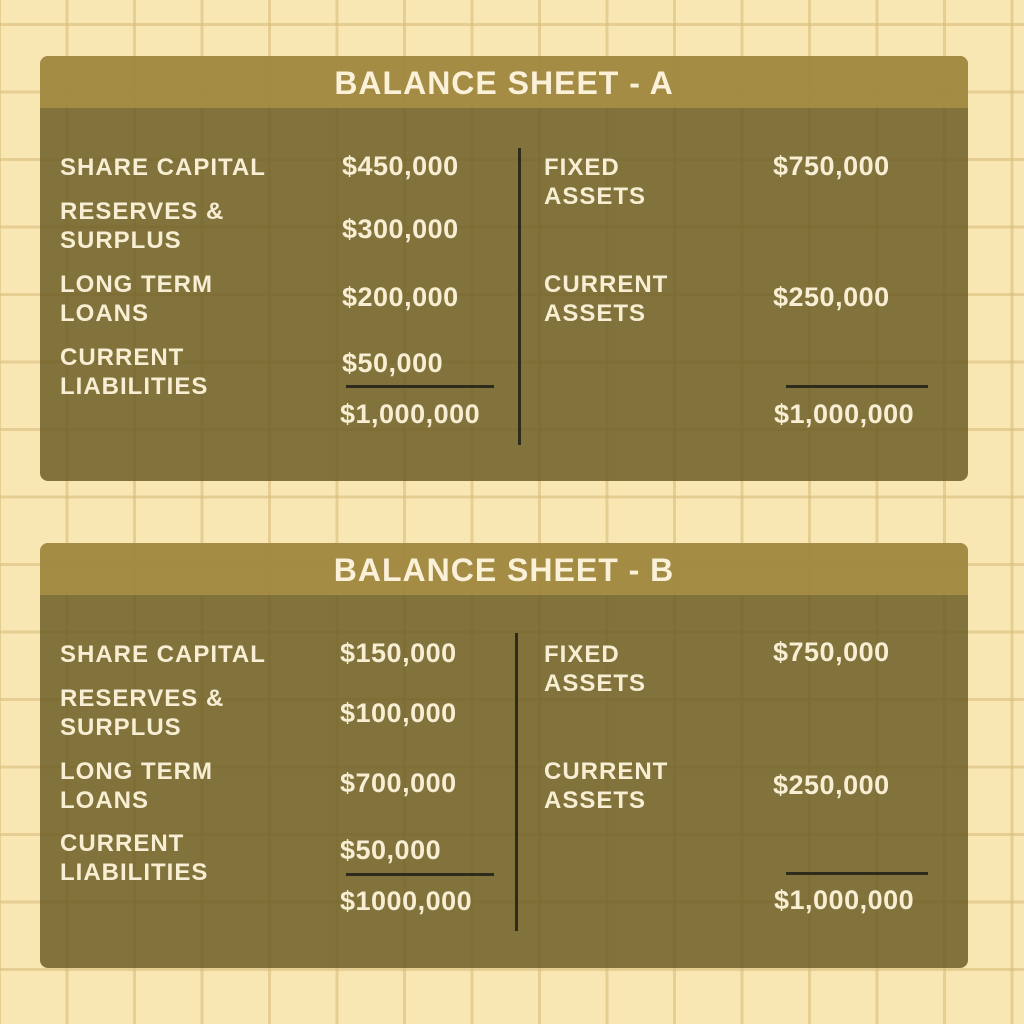 This screenshot has width=1024, height=1024. What do you see at coordinates (398, 713) in the screenshot?
I see `value-reserves-surplus: $100,000` at bounding box center [398, 713].